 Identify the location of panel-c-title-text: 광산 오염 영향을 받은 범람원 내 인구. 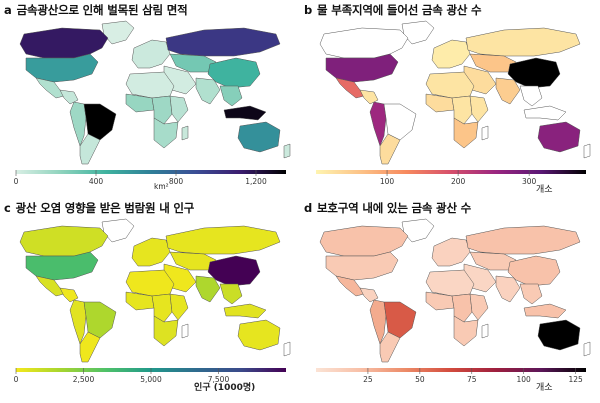
(105, 208).